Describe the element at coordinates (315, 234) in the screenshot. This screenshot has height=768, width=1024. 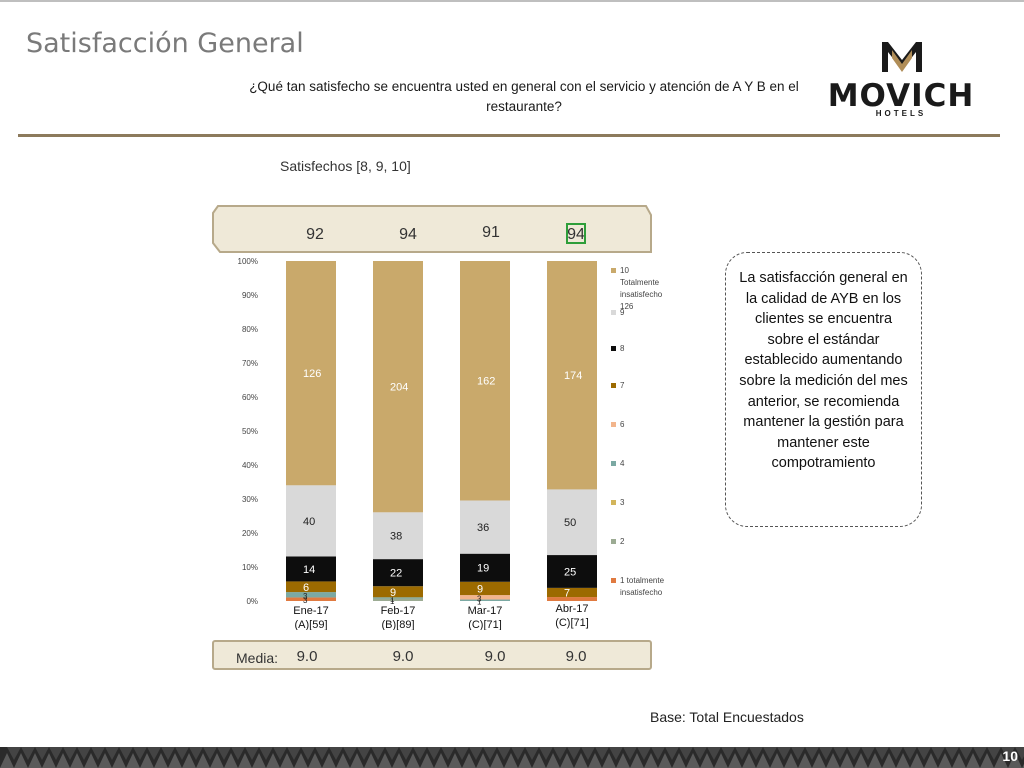
I see `satisfied-value-ene: 92` at that location.